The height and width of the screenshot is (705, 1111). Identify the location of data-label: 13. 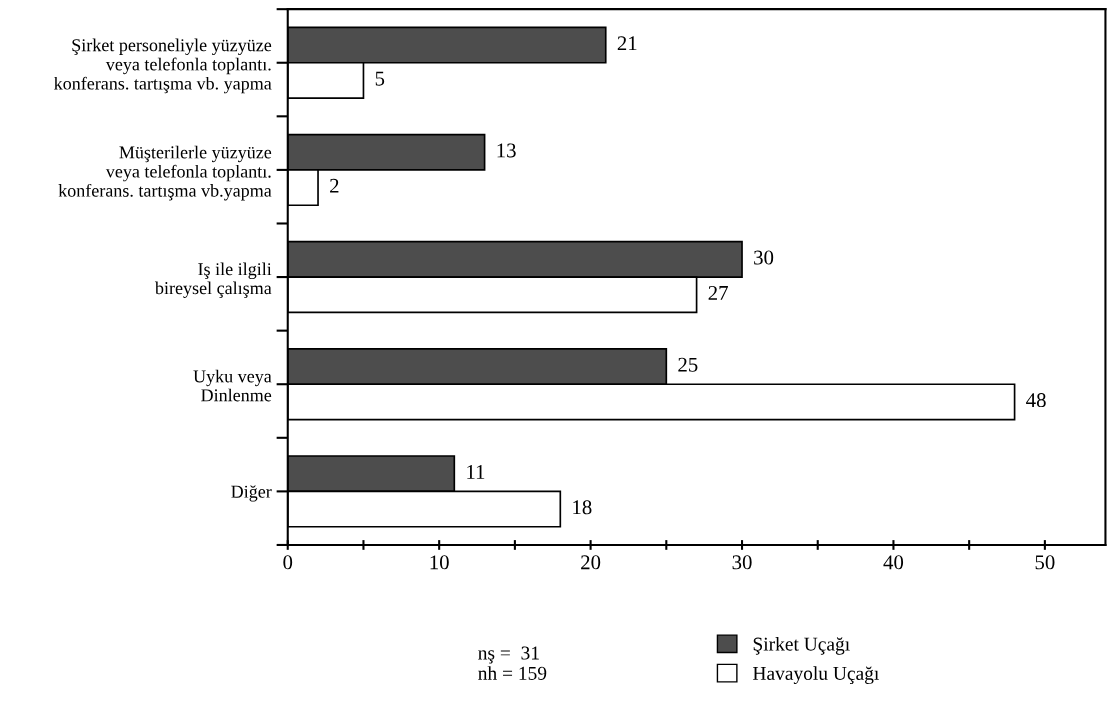
(506, 150).